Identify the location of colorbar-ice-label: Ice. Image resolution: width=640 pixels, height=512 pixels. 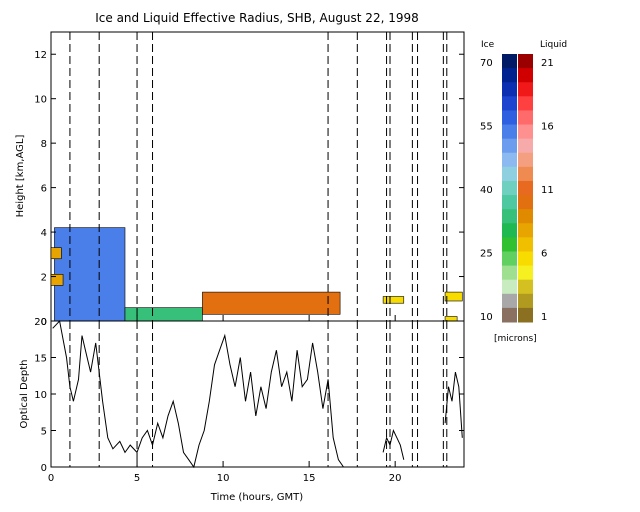
(488, 45).